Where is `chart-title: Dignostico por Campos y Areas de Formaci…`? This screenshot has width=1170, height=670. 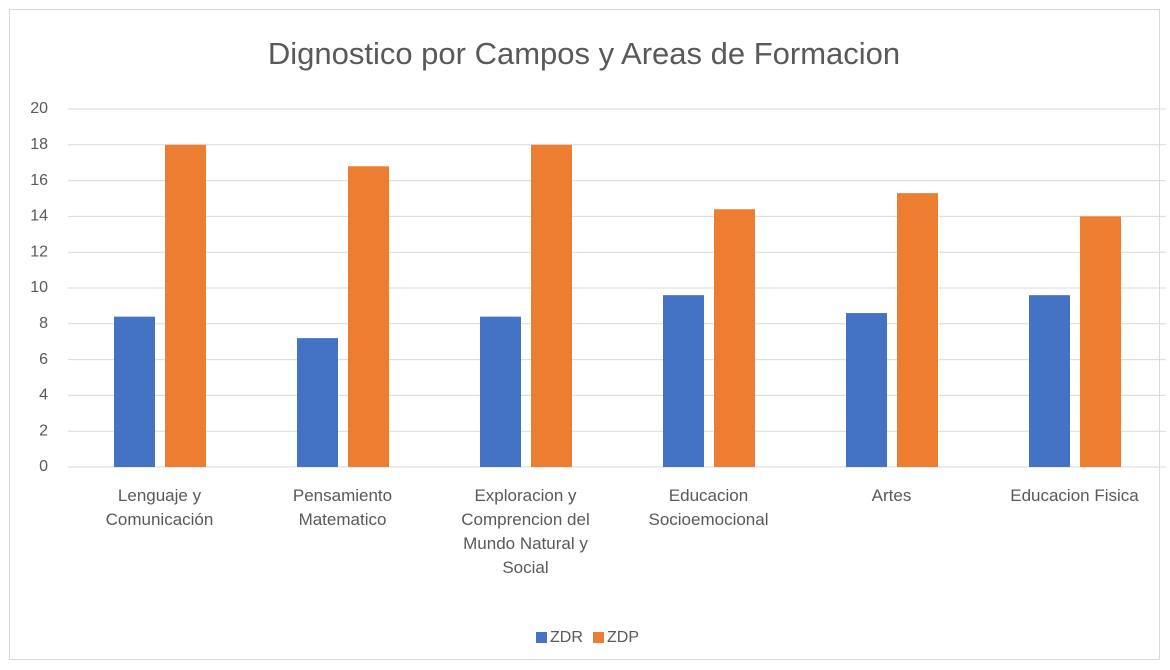 chart-title: Dignostico por Campos y Areas de Formaci… is located at coordinates (584, 53).